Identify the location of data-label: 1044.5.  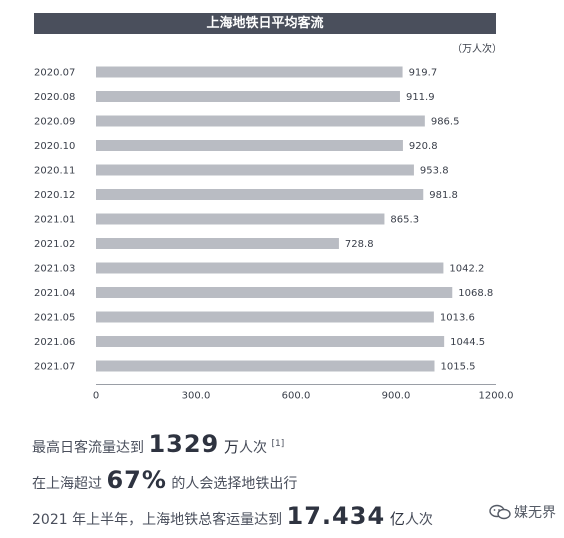
(467, 342).